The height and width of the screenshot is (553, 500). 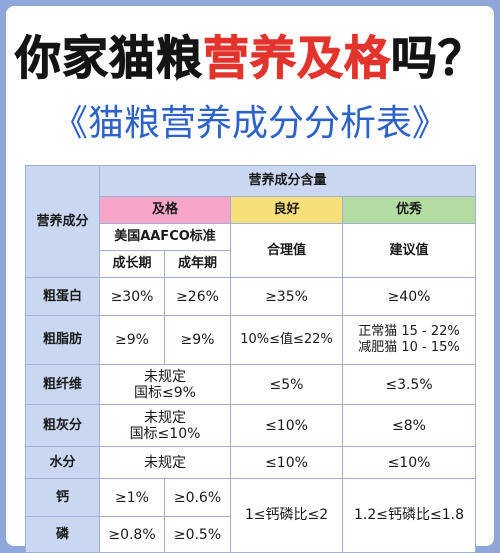 I want to click on table-row-fiber: 粗纤维 未规定 国标≤9% ≤5% ≤3.5%, so click(x=251, y=384).